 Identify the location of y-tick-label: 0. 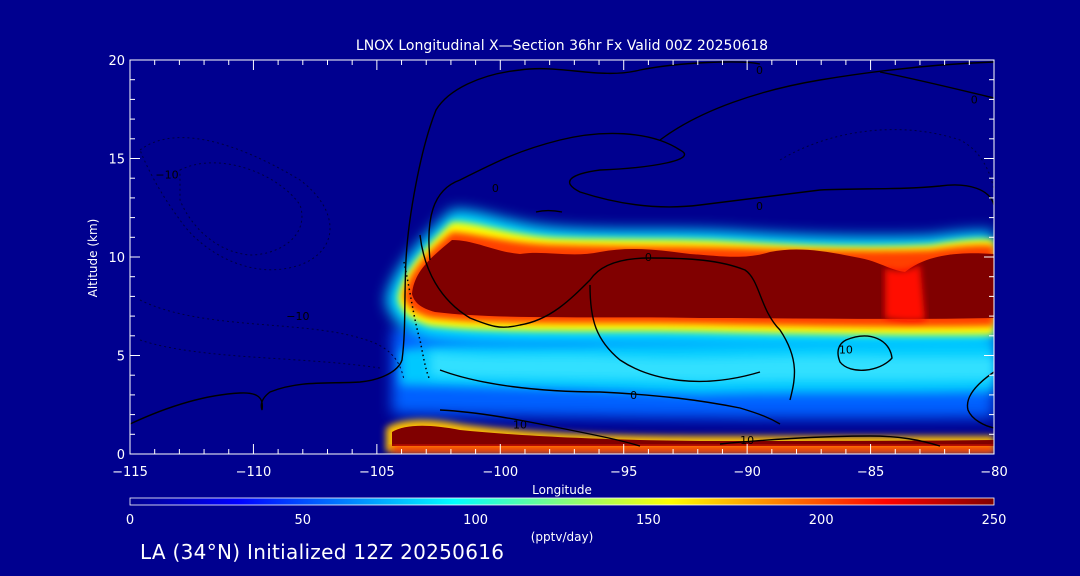
(121, 455).